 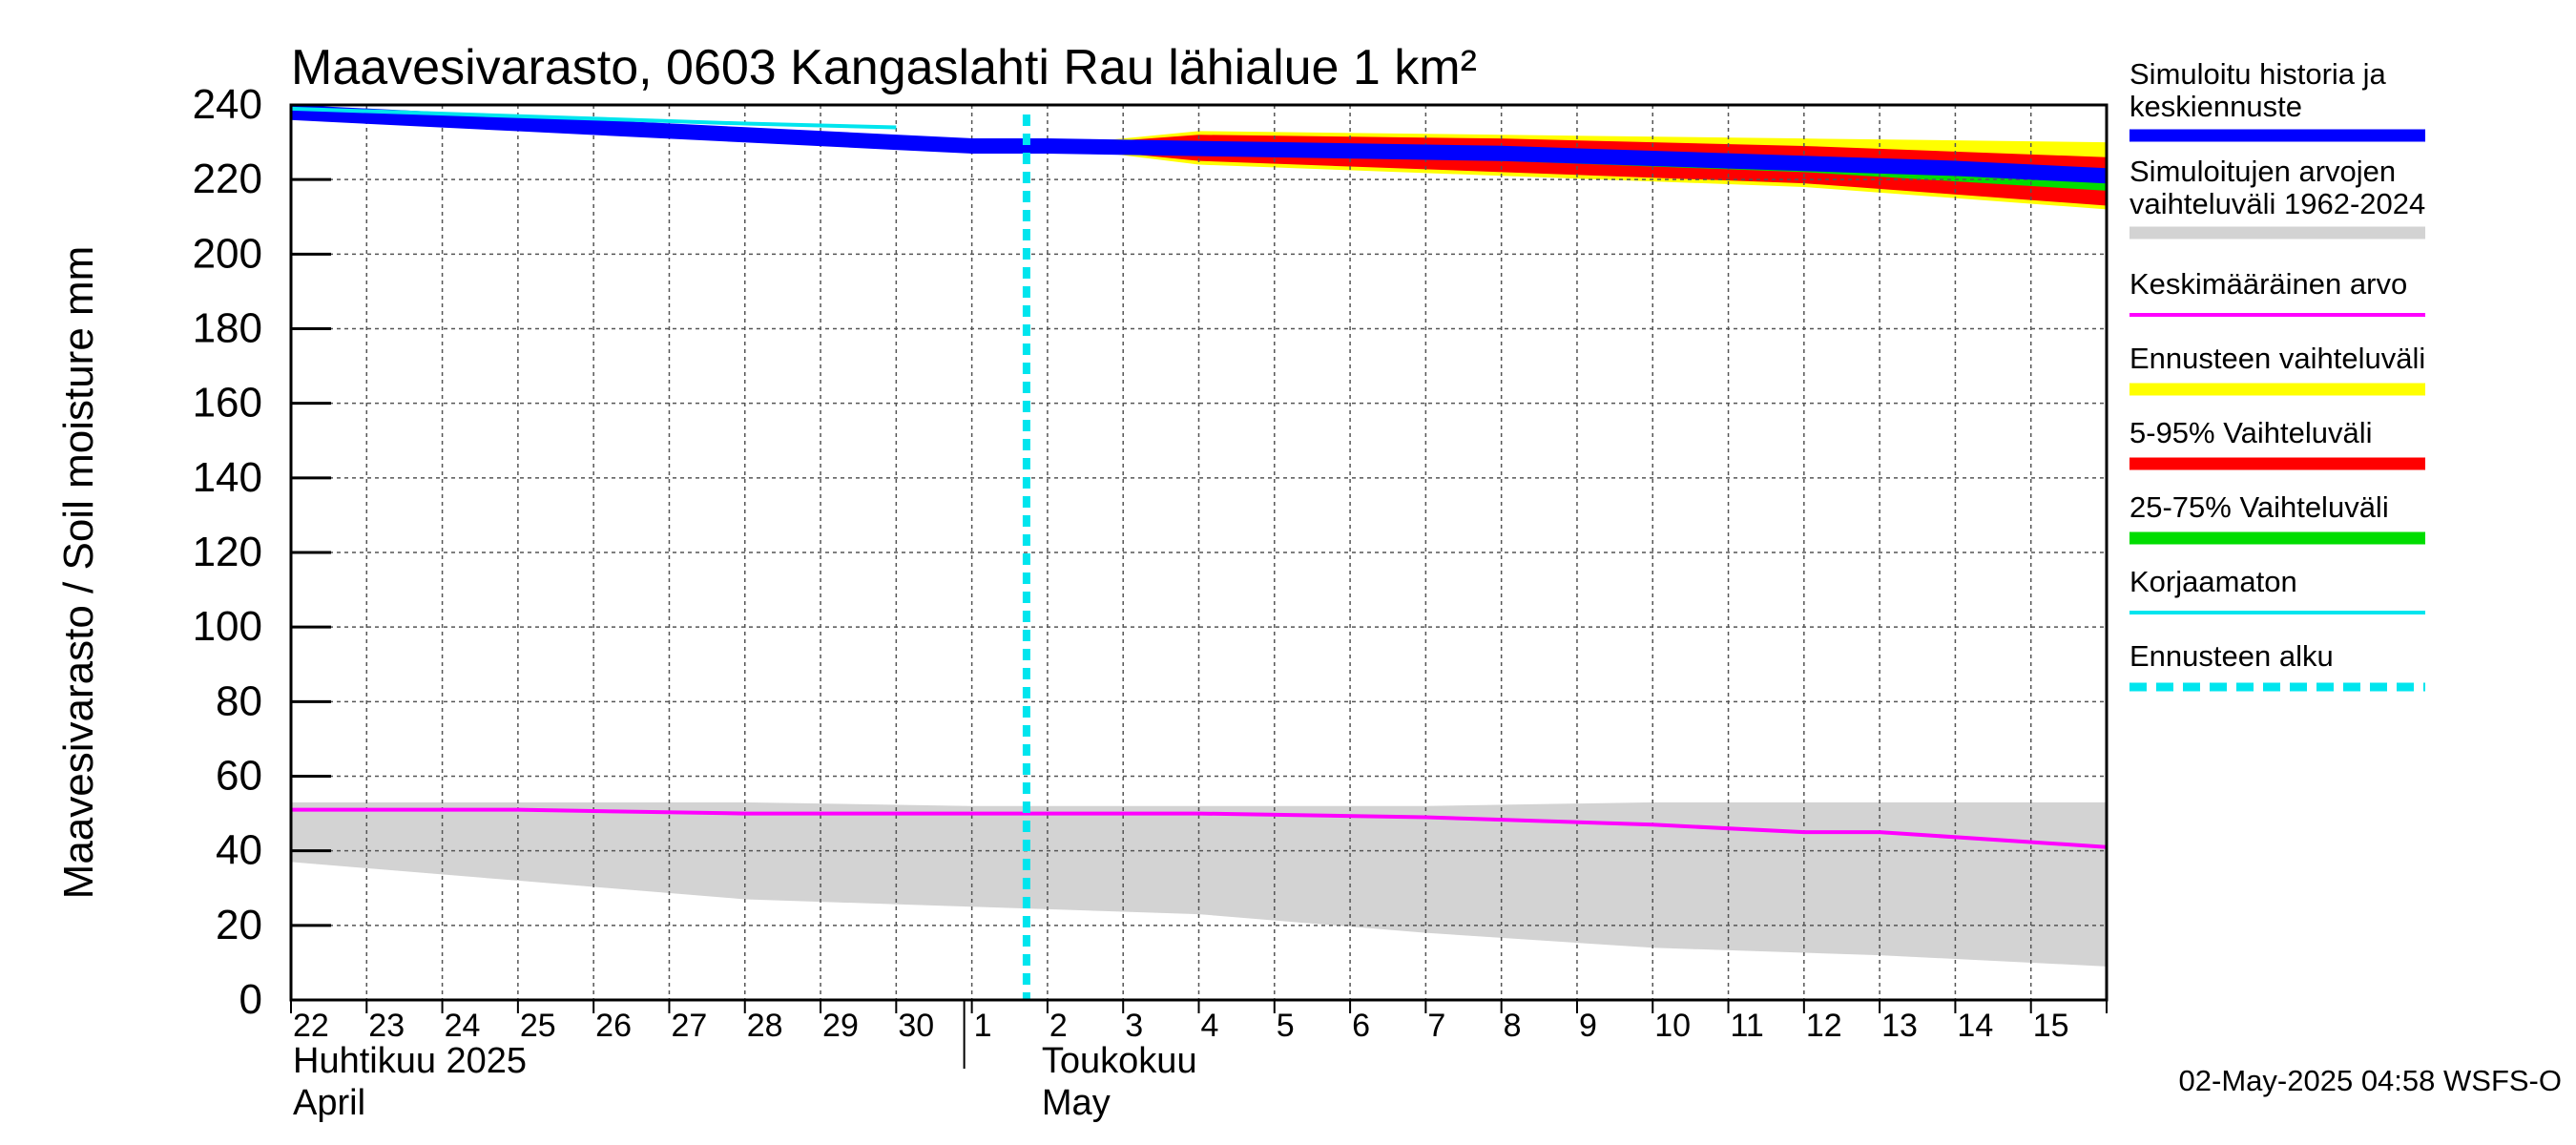 I want to click on y-tick-label: 20, so click(x=239, y=925).